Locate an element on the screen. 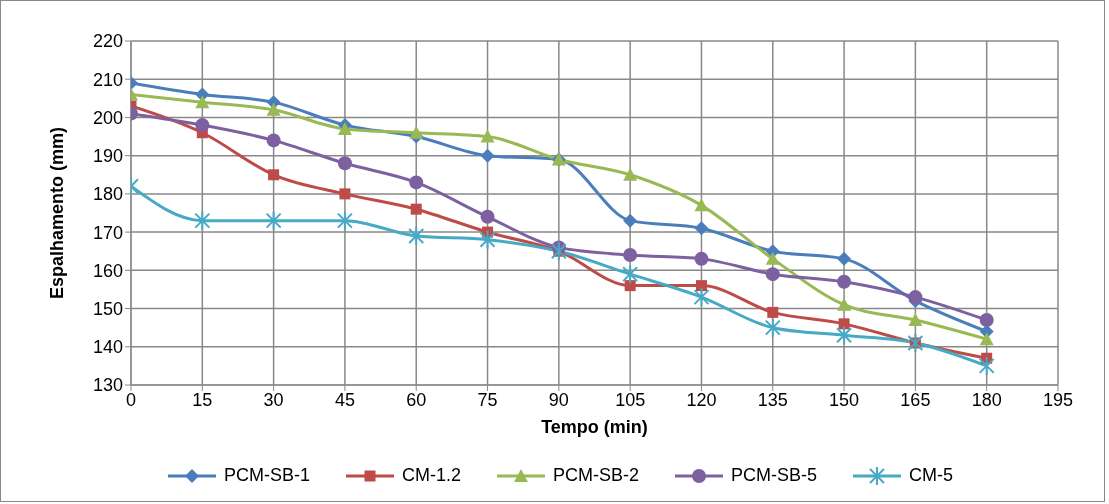  legend-label: CM-1.2 is located at coordinates (431, 475).